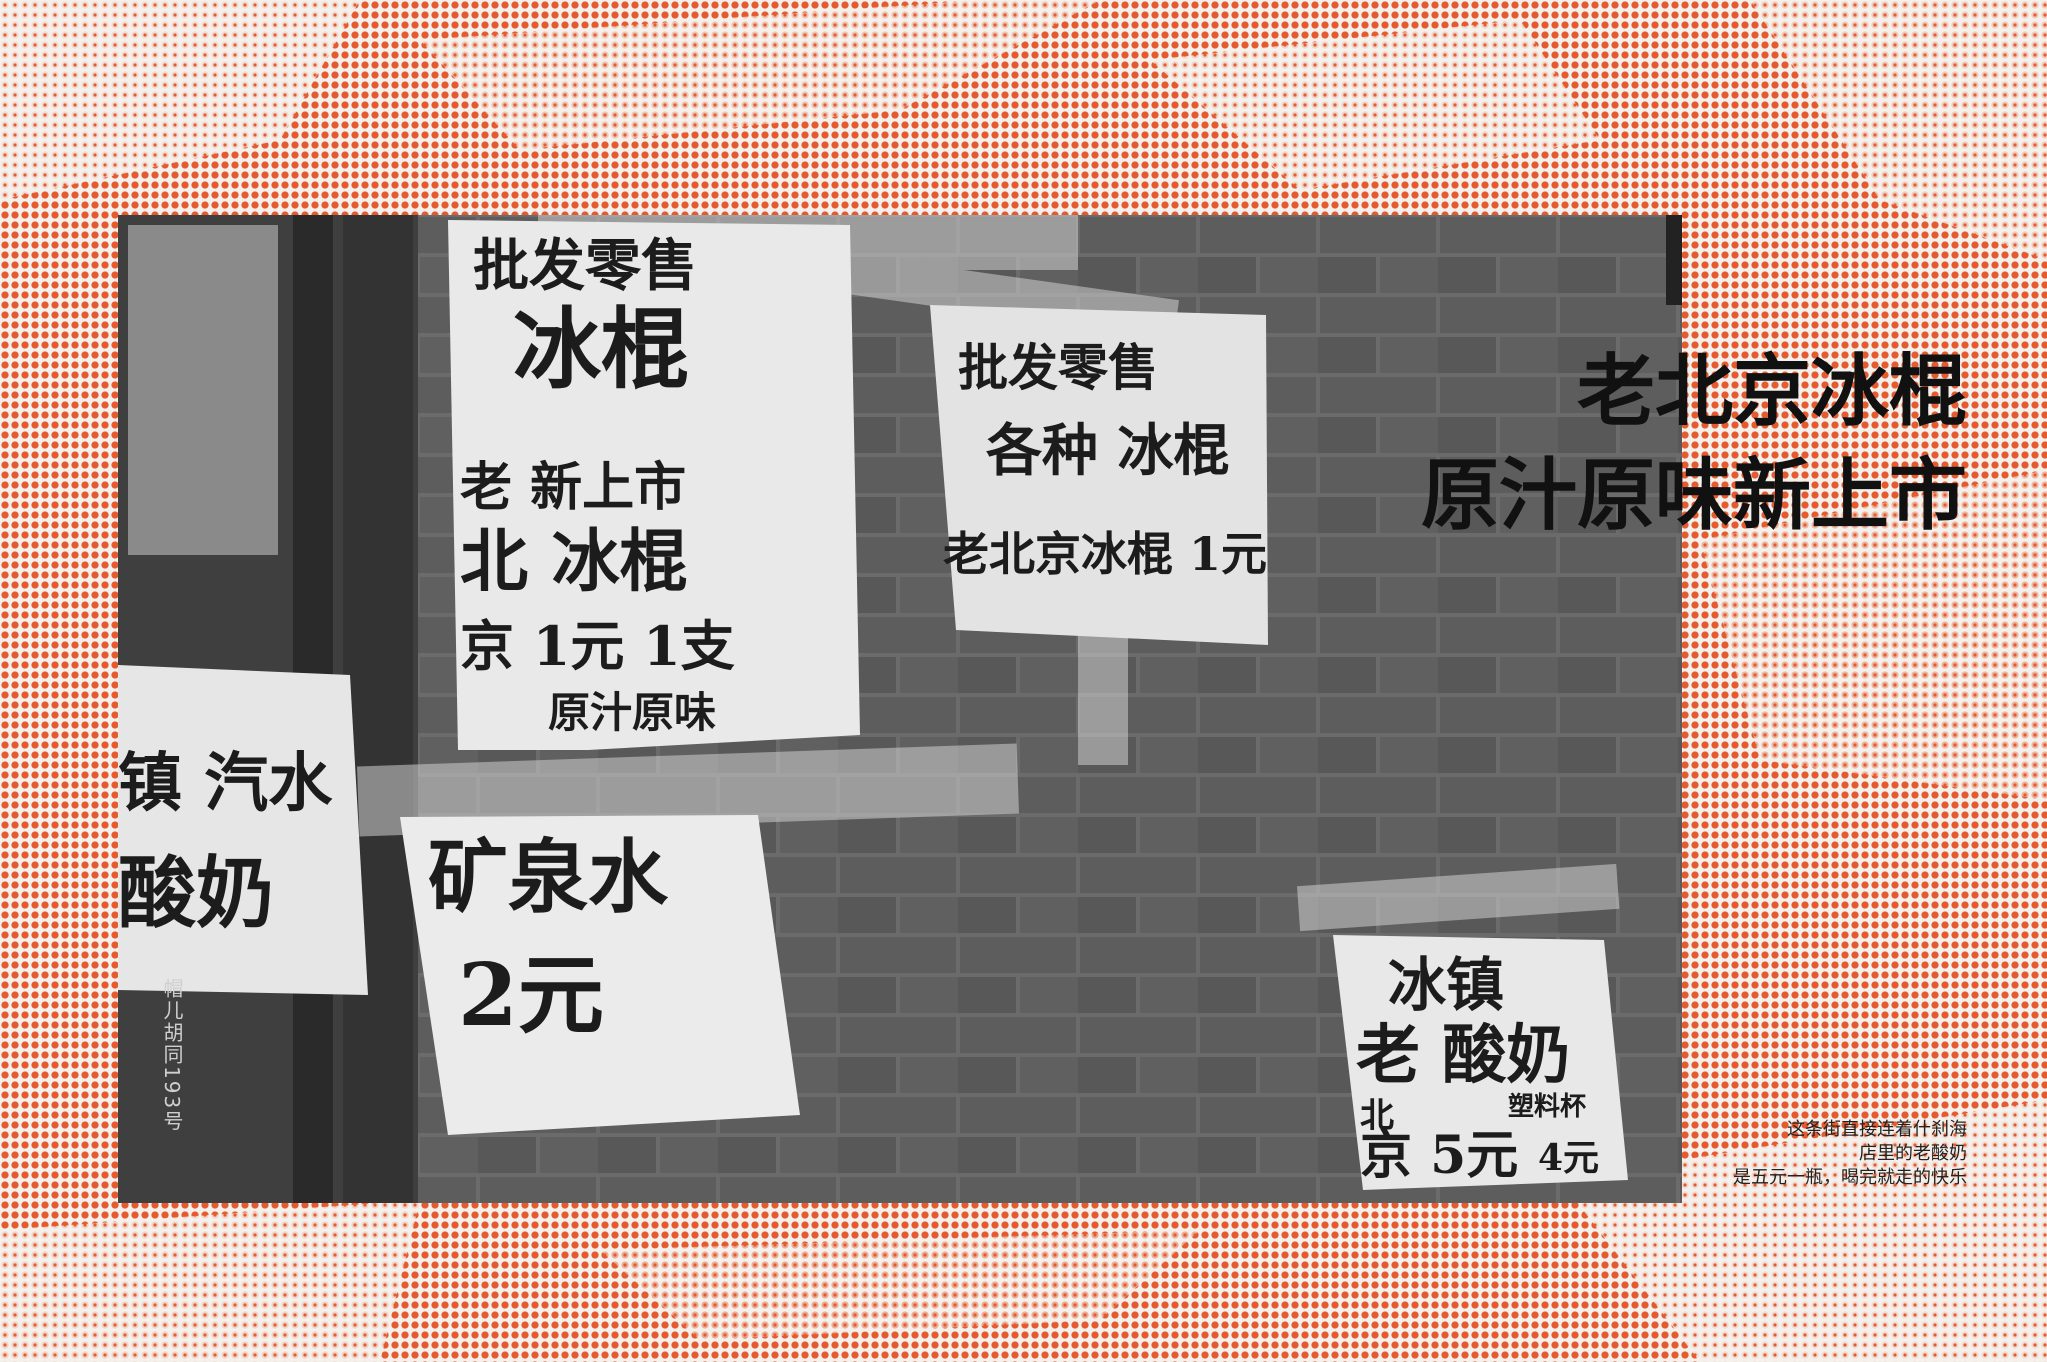  Describe the element at coordinates (632, 712) in the screenshot. I see `sign1-line6: 原汁原味` at that location.